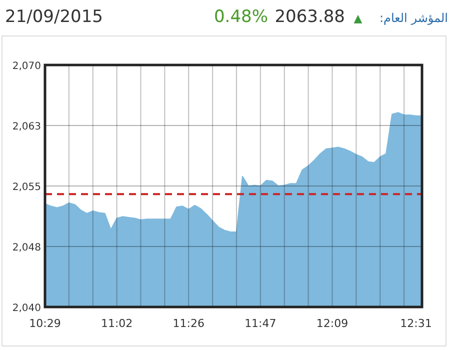  I want to click on x-tick-label: 11:26, so click(188, 323).